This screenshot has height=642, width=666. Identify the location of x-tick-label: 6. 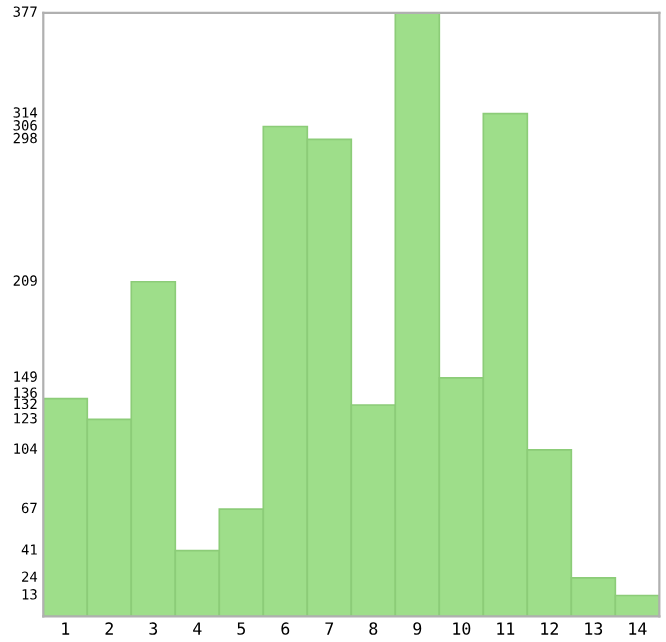
(285, 628).